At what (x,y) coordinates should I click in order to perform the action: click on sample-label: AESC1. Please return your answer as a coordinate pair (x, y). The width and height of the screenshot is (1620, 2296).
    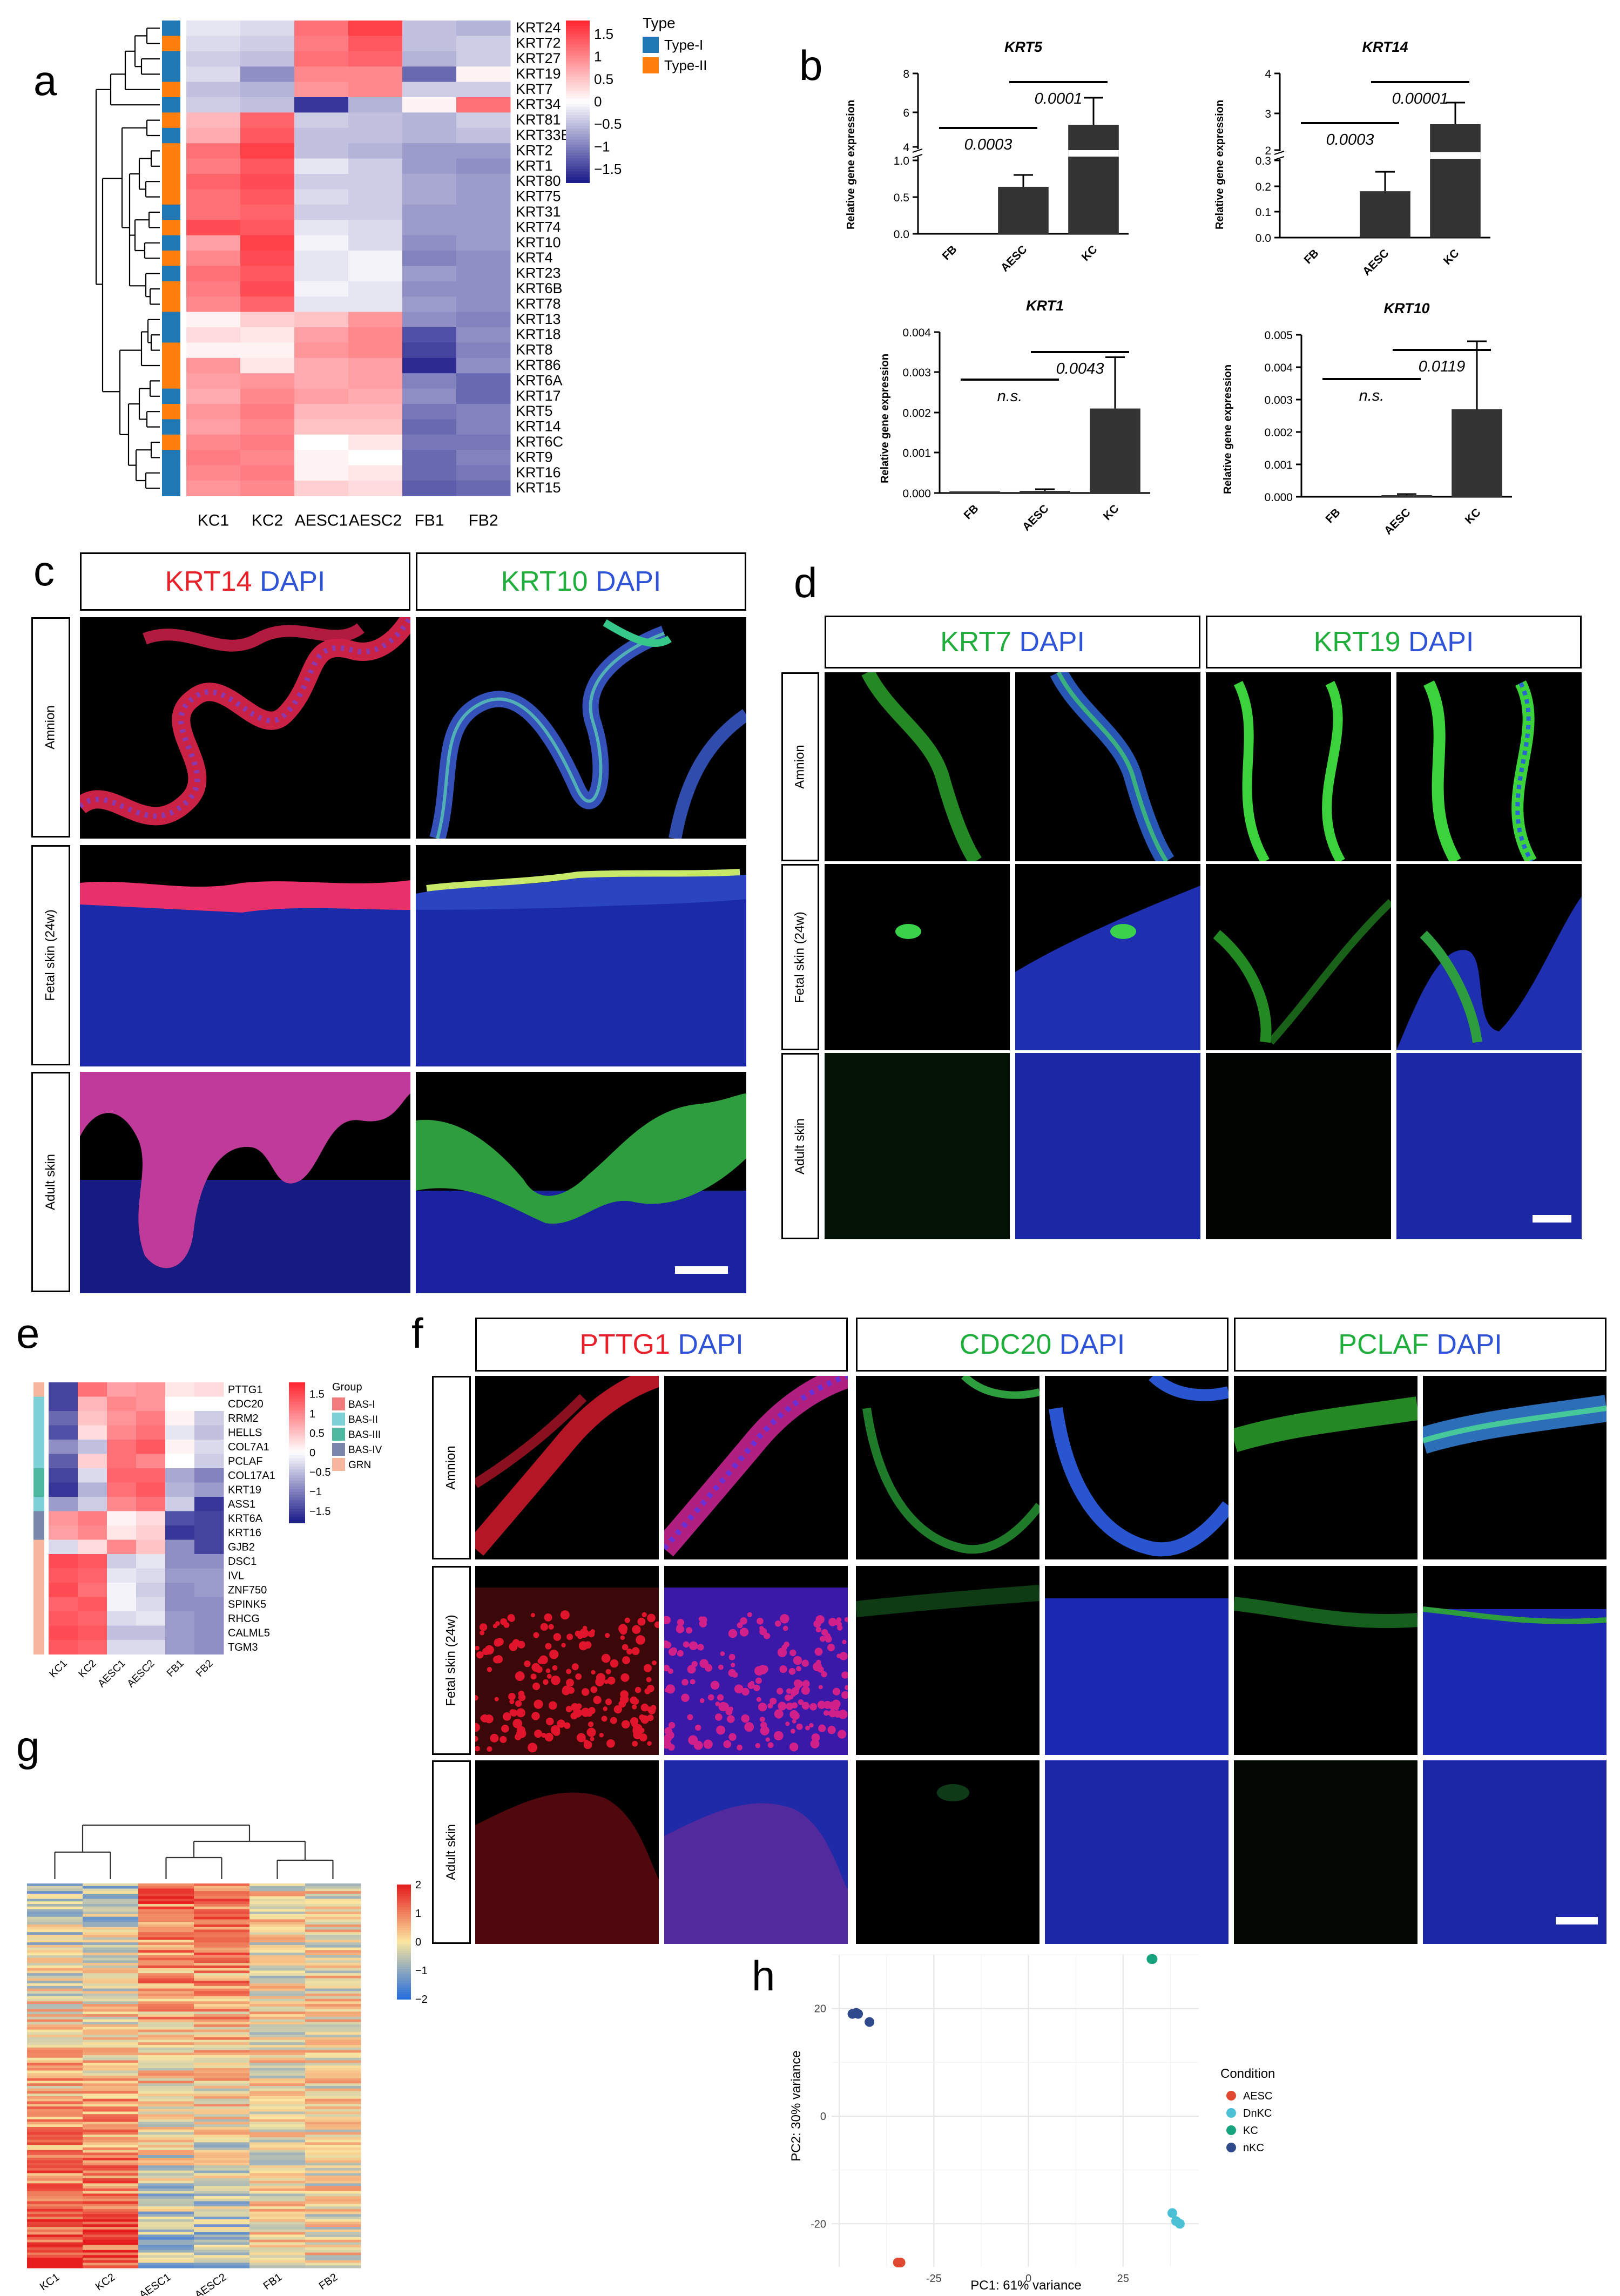
    Looking at the image, I should click on (112, 1674).